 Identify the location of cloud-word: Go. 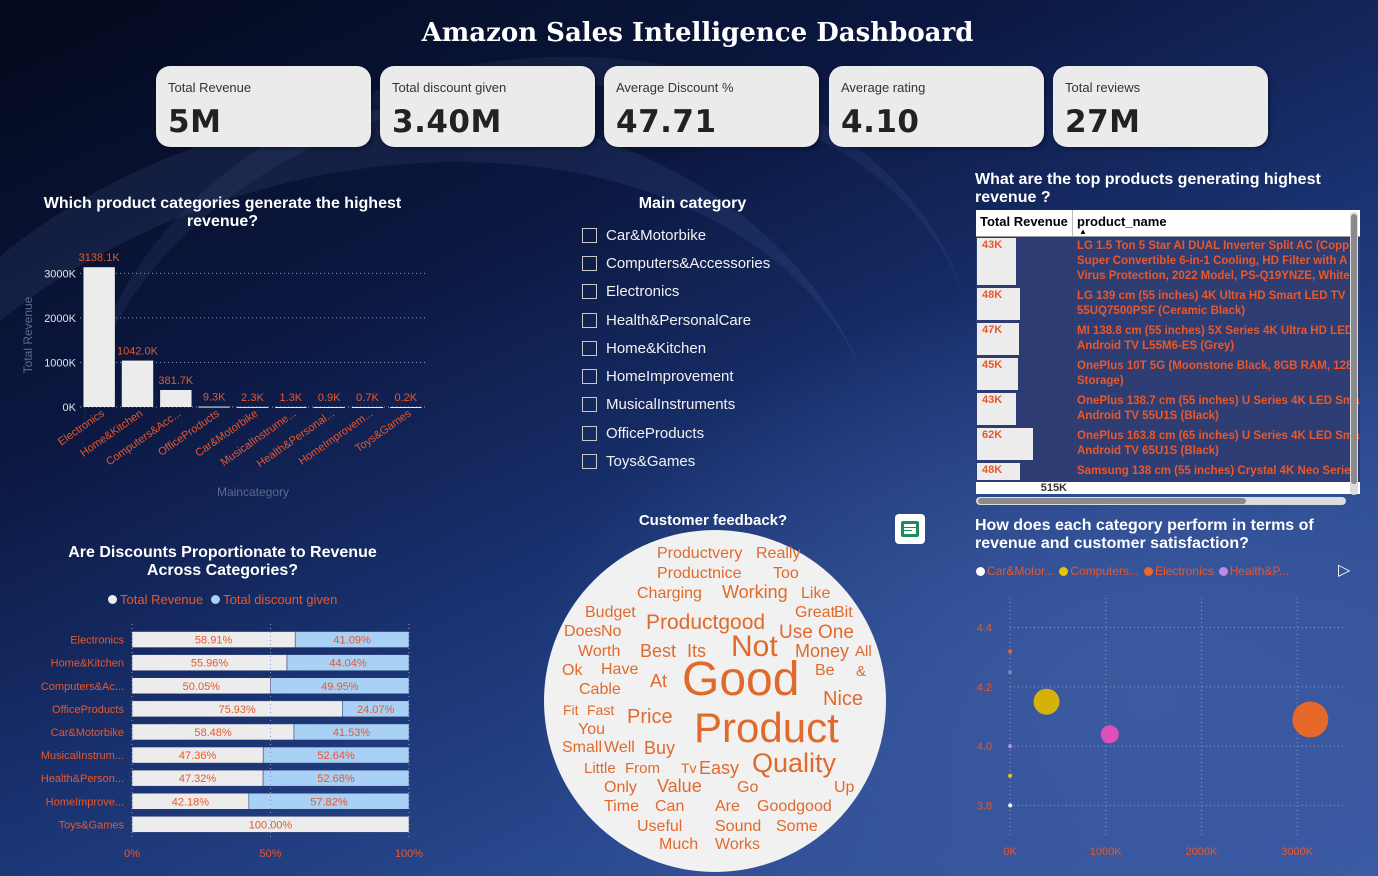
(748, 787).